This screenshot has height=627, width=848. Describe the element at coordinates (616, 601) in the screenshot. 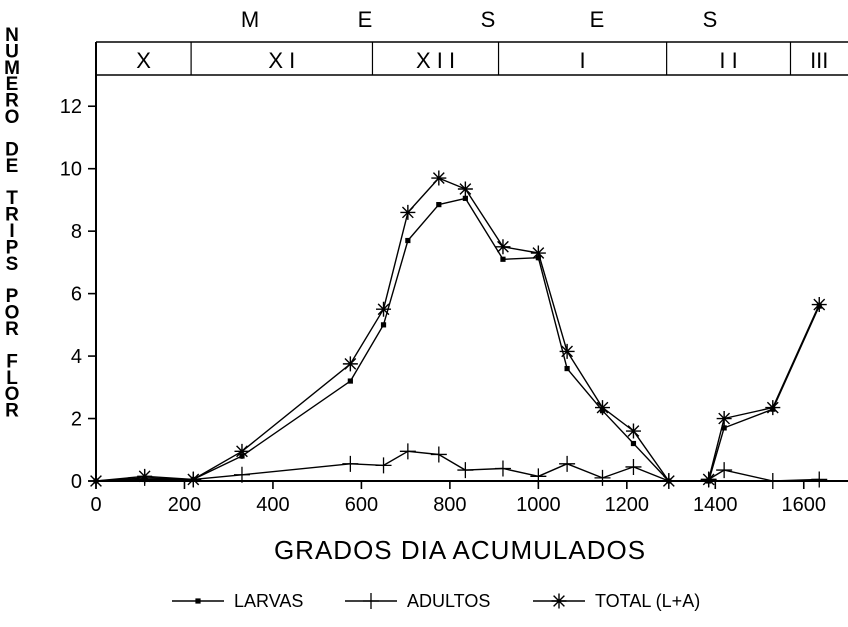

I see `legend-entry: TOTAL (L+A)` at that location.